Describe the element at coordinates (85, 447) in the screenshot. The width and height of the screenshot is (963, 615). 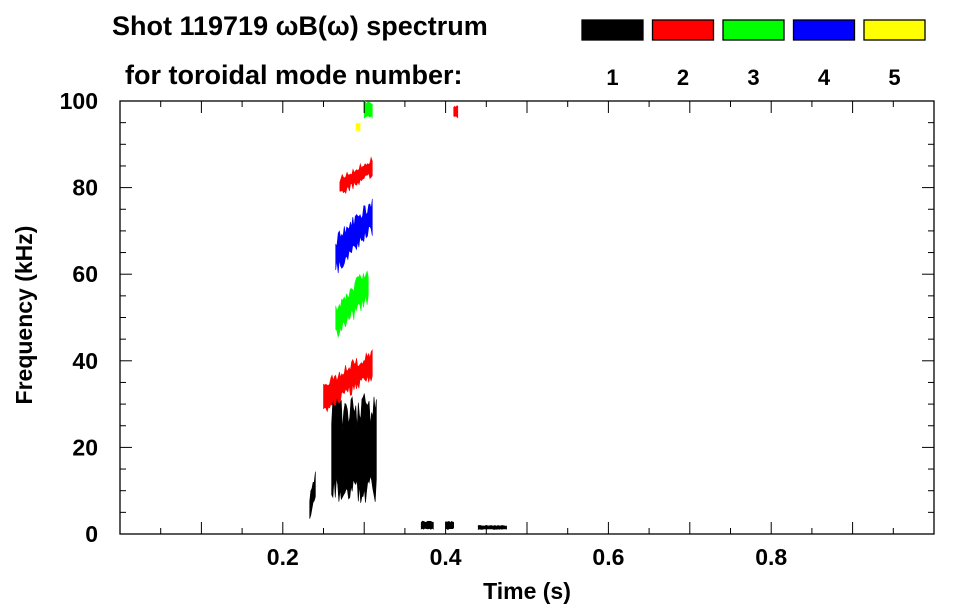
I see `y-tick-label: 20` at that location.